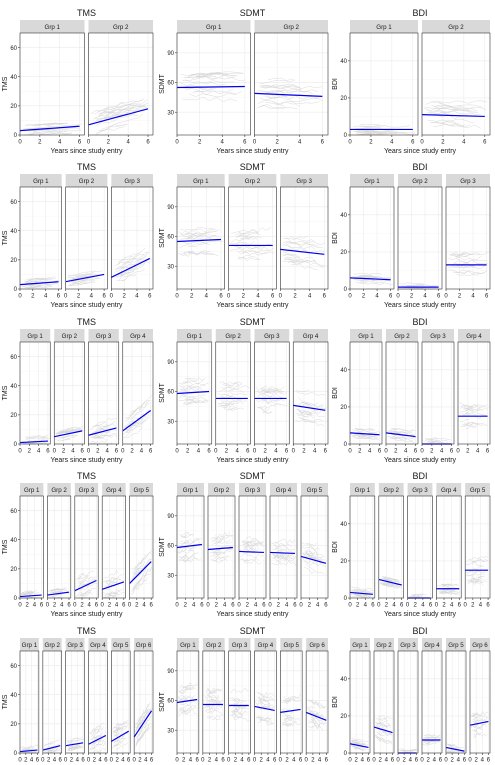 The image size is (495, 765). What do you see at coordinates (284, 490) in the screenshot?
I see `facet-strip-label: Grp 4` at bounding box center [284, 490].